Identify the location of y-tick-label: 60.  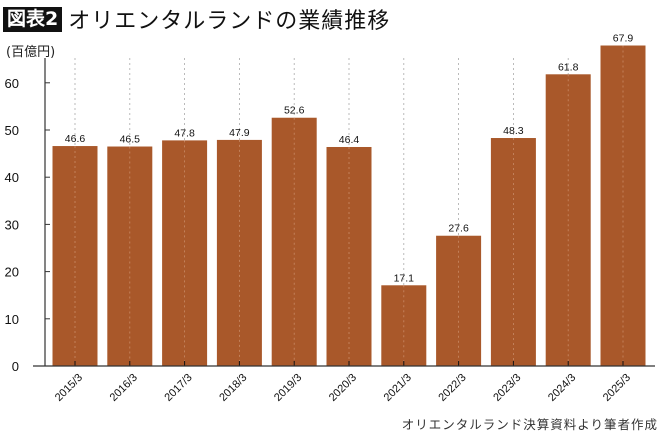
(12, 83).